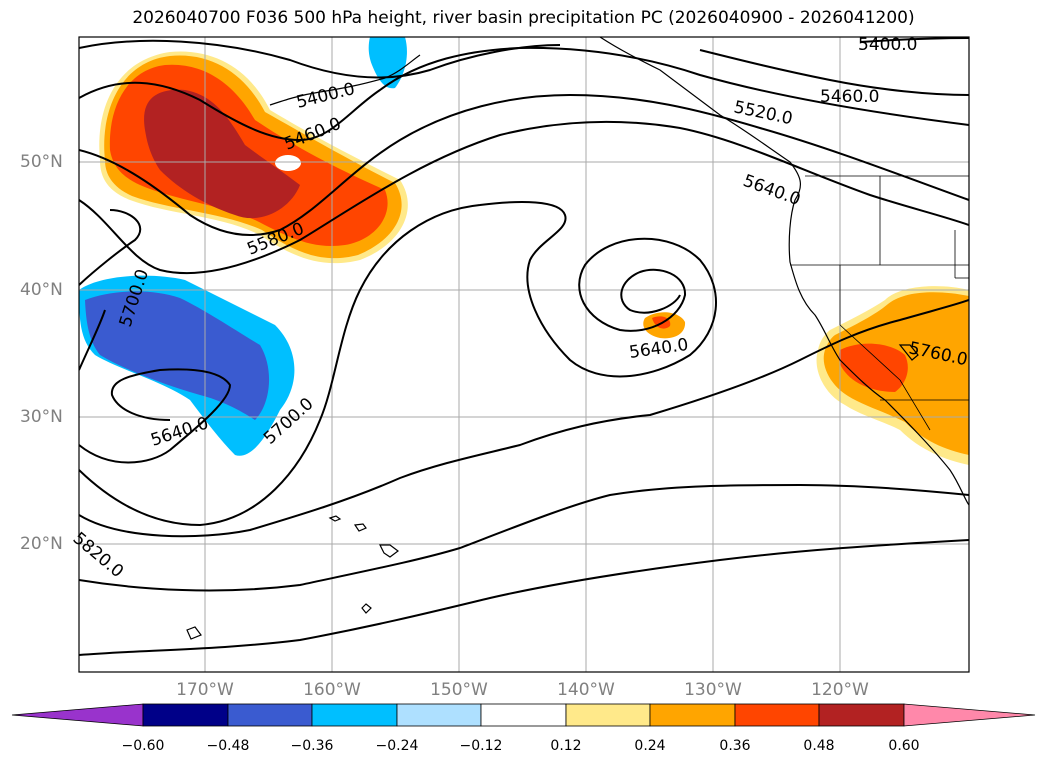  I want to click on colorbar-tick-label: −0.48, so click(228, 746).